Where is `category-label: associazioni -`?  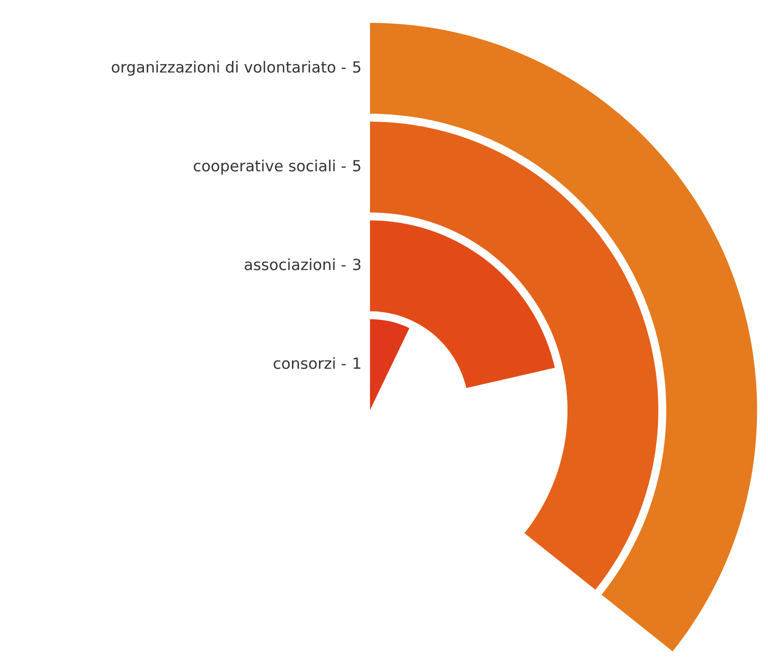 category-label: associazioni - is located at coordinates (295, 264).